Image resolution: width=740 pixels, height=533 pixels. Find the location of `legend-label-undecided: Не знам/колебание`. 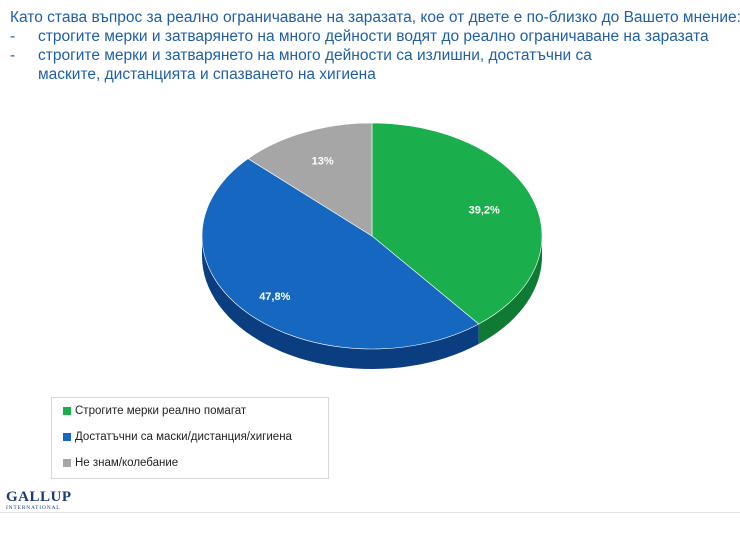

legend-label-undecided: Не знам/колебание is located at coordinates (127, 463).